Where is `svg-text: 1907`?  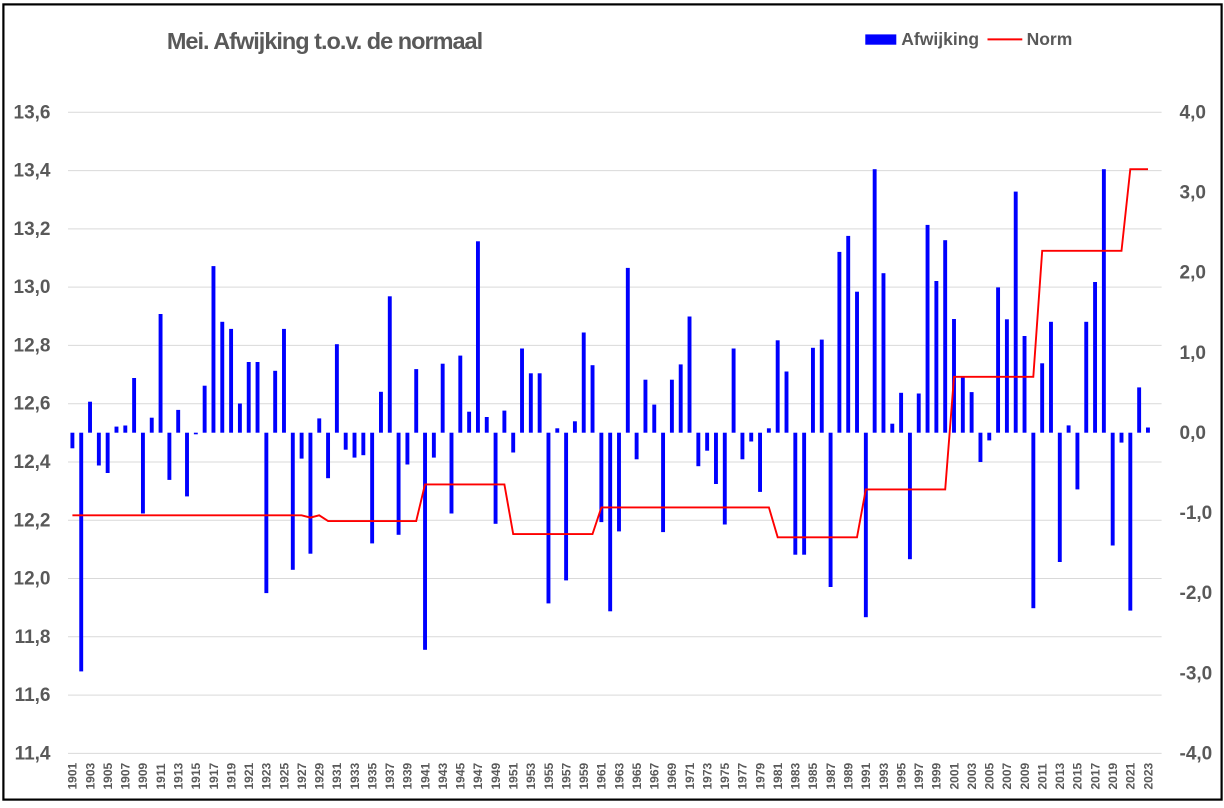 svg-text: 1907 is located at coordinates (126, 775).